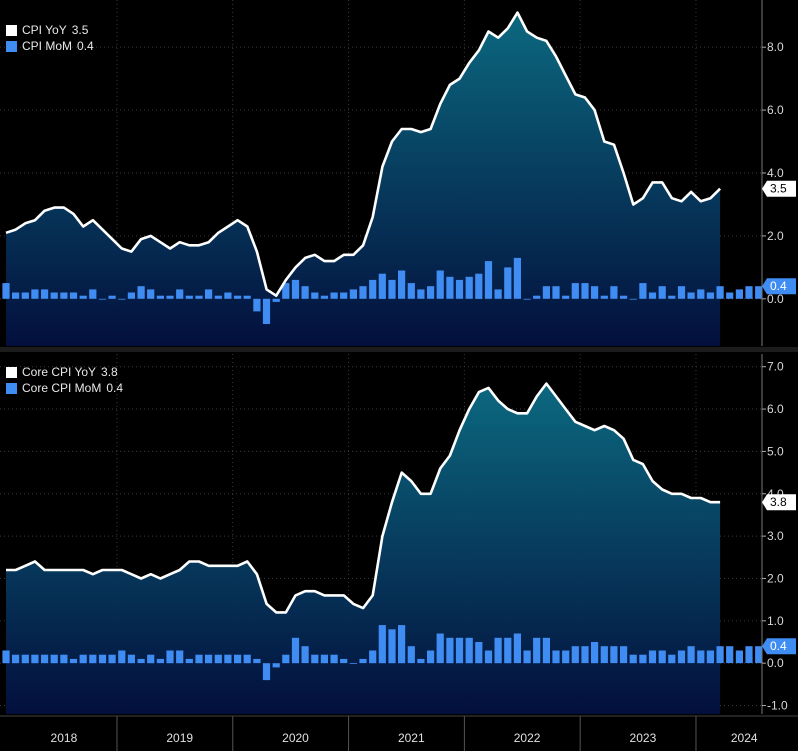  What do you see at coordinates (778, 189) in the screenshot?
I see `tag-label: 3.5` at bounding box center [778, 189].